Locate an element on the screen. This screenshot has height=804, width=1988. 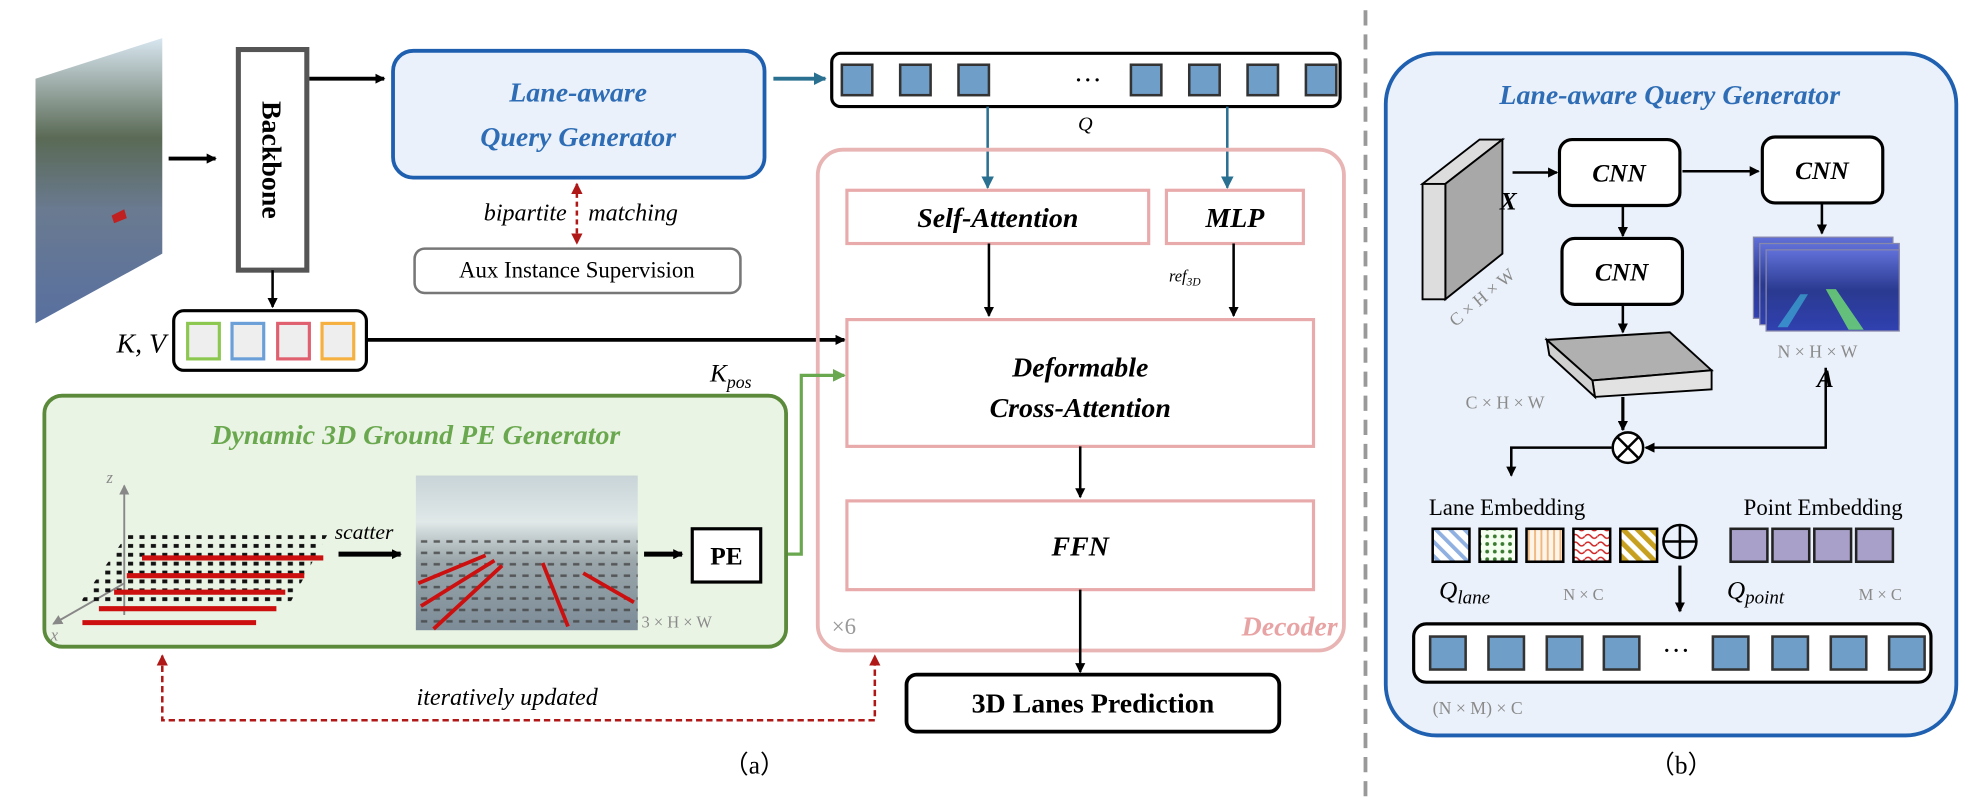
kv-token-blue is located at coordinates (248, 341).